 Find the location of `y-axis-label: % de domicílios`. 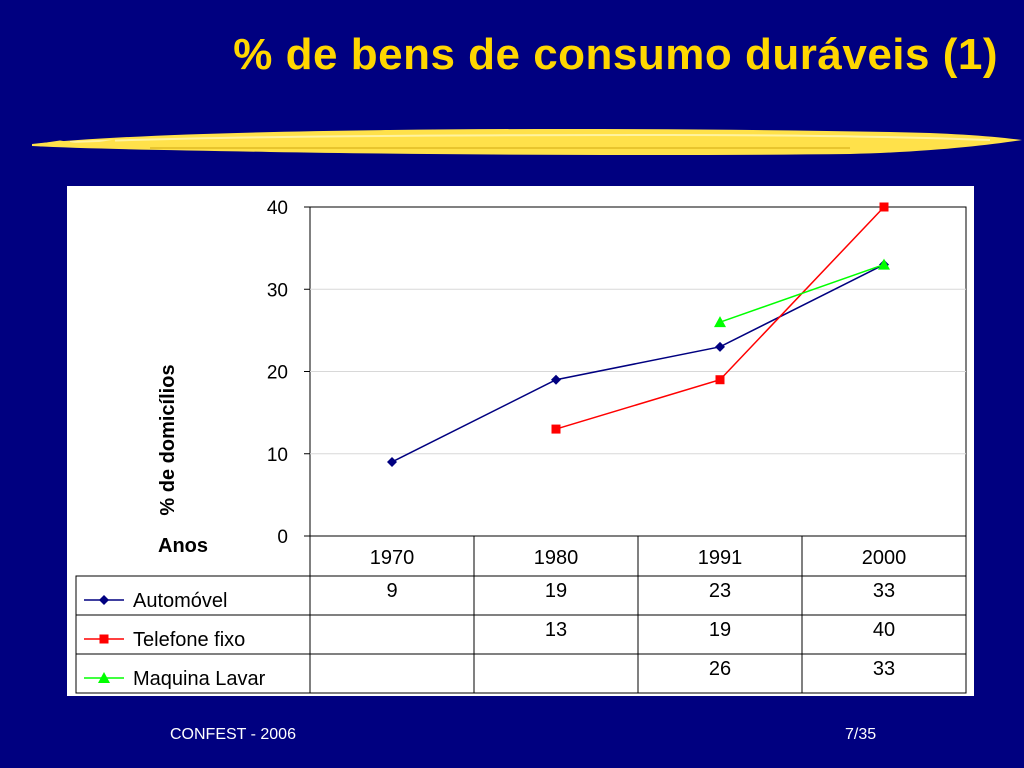

y-axis-label: % de domicílios is located at coordinates (168, 439).